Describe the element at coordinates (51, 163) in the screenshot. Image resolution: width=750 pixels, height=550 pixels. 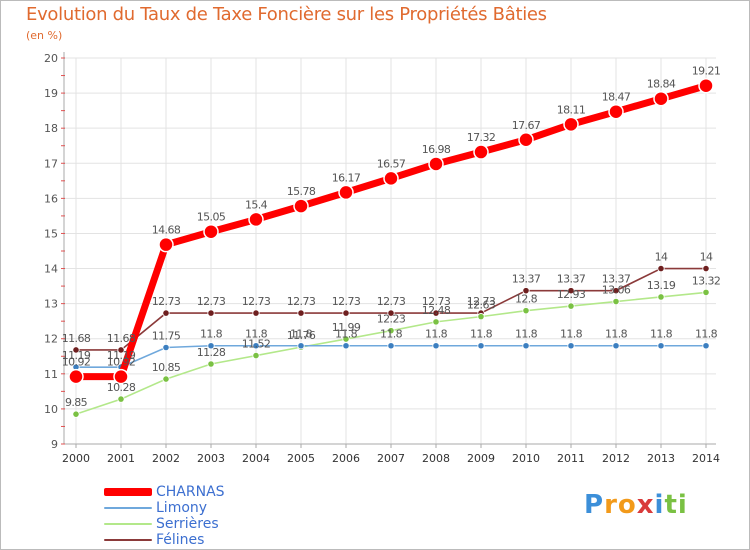
I see `y-tick-label: 17` at that location.